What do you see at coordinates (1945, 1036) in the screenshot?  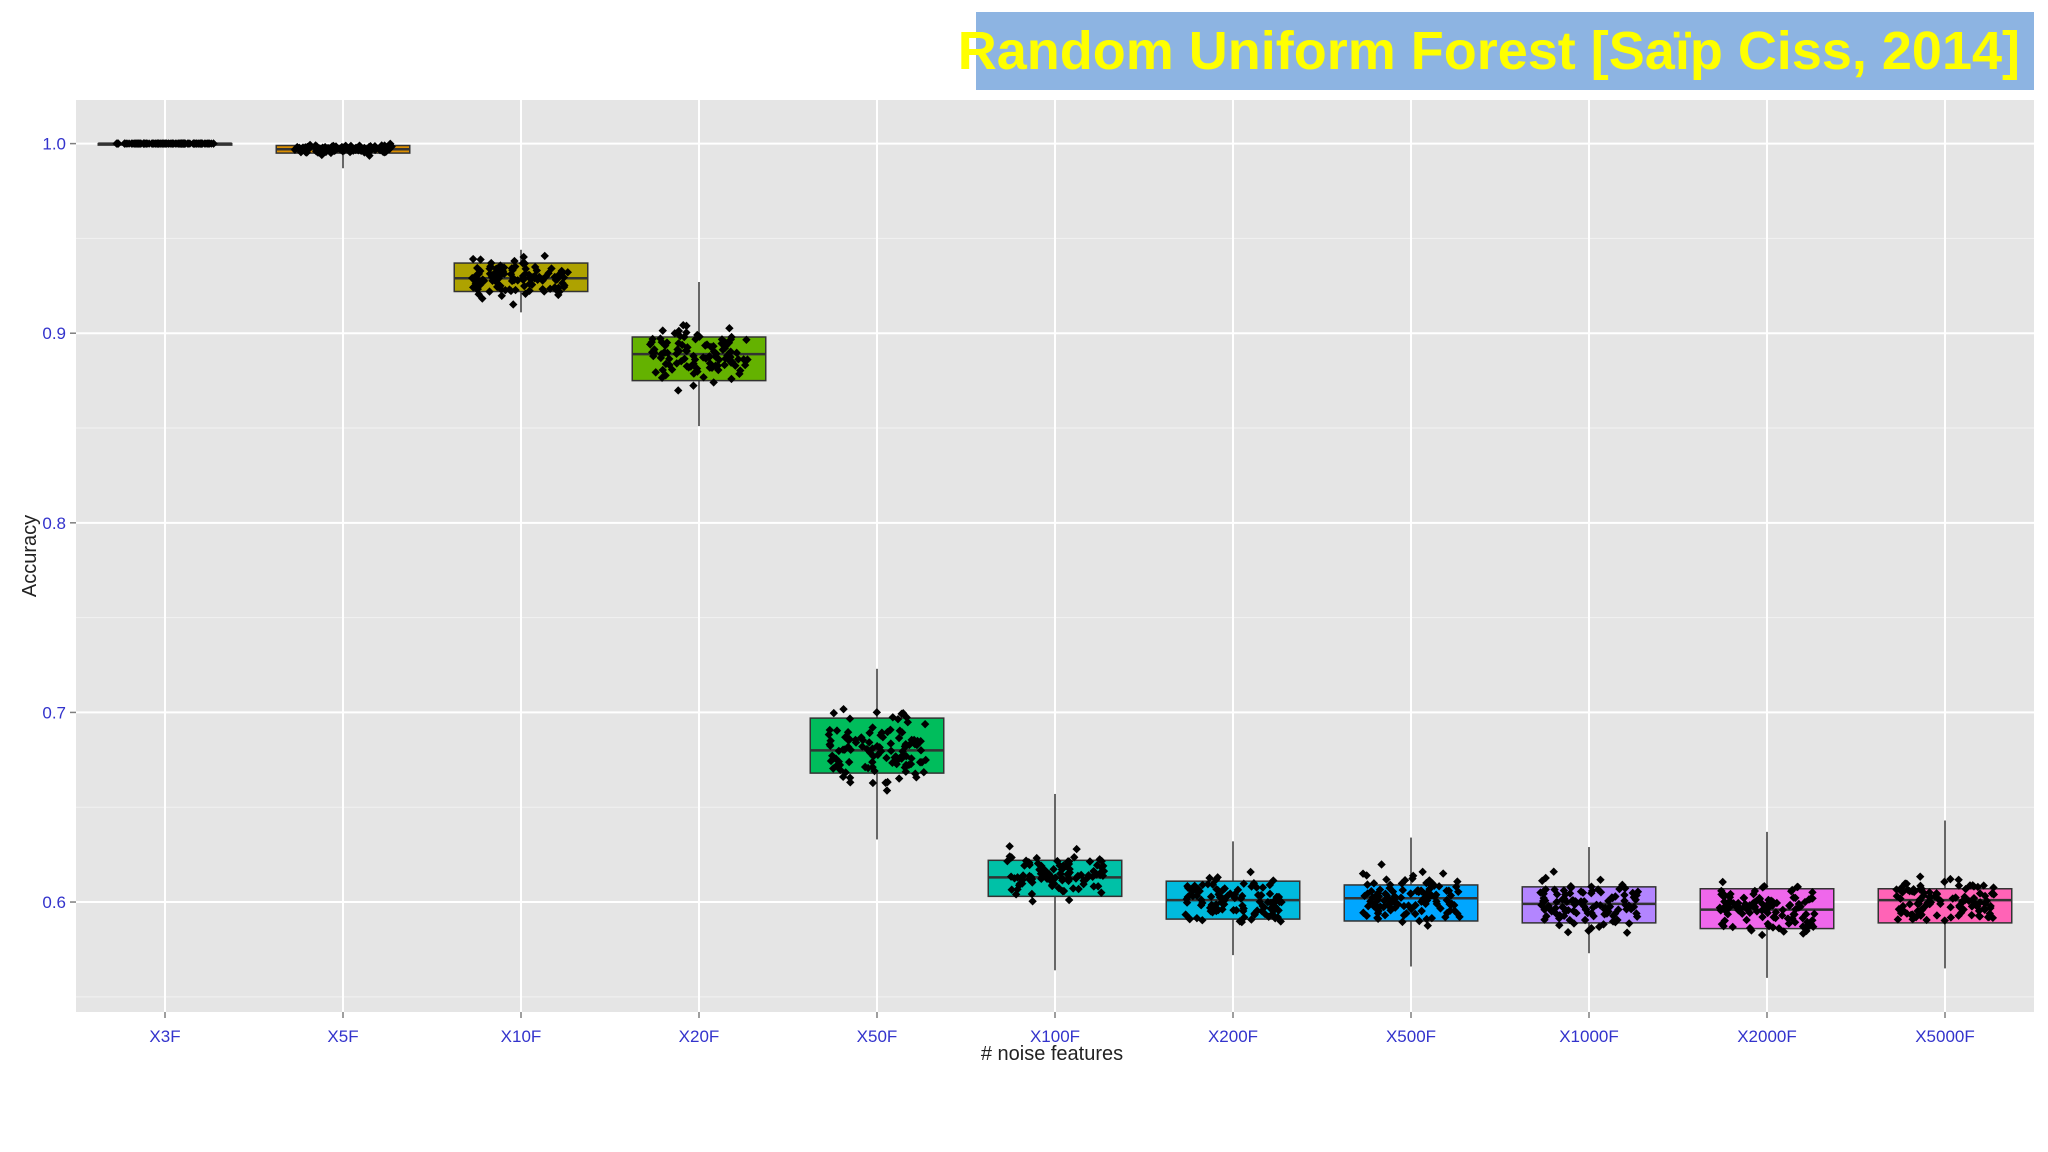 I see `x-tick-label: X5000F` at bounding box center [1945, 1036].